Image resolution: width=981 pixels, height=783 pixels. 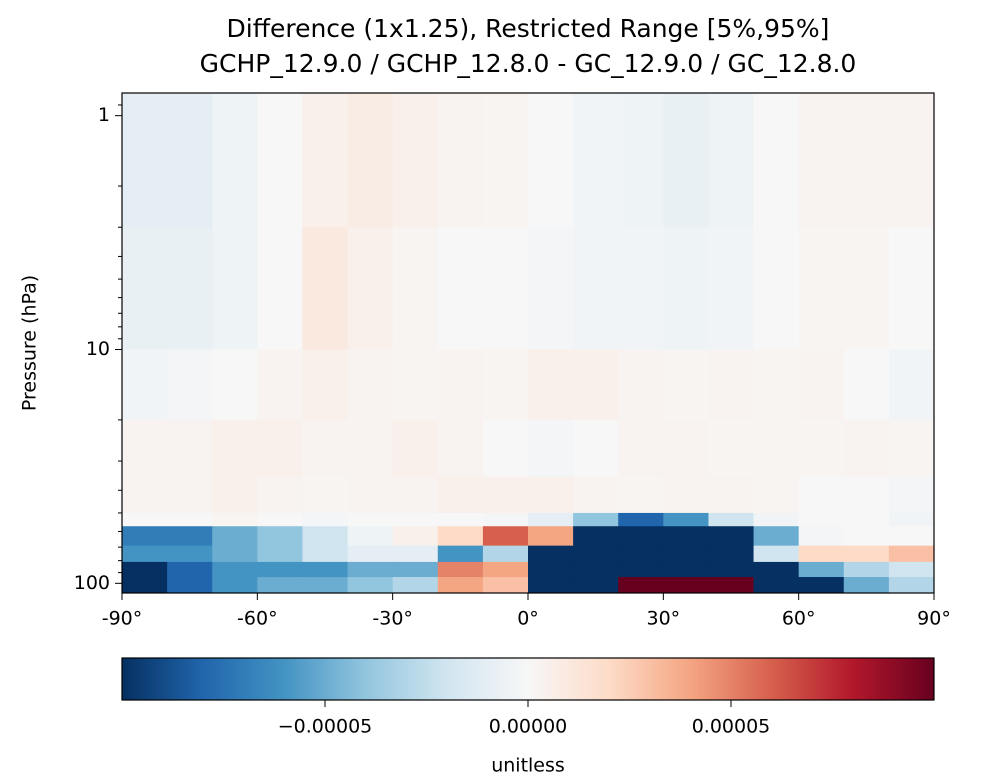 What do you see at coordinates (528, 619) in the screenshot?
I see `x-tick-label: 0°` at bounding box center [528, 619].